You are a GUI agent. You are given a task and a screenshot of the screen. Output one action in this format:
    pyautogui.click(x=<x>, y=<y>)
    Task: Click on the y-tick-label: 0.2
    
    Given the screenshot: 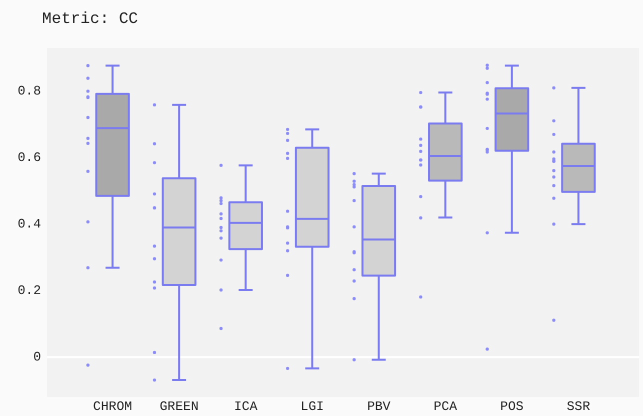 What is the action you would take?
    pyautogui.click(x=29, y=290)
    